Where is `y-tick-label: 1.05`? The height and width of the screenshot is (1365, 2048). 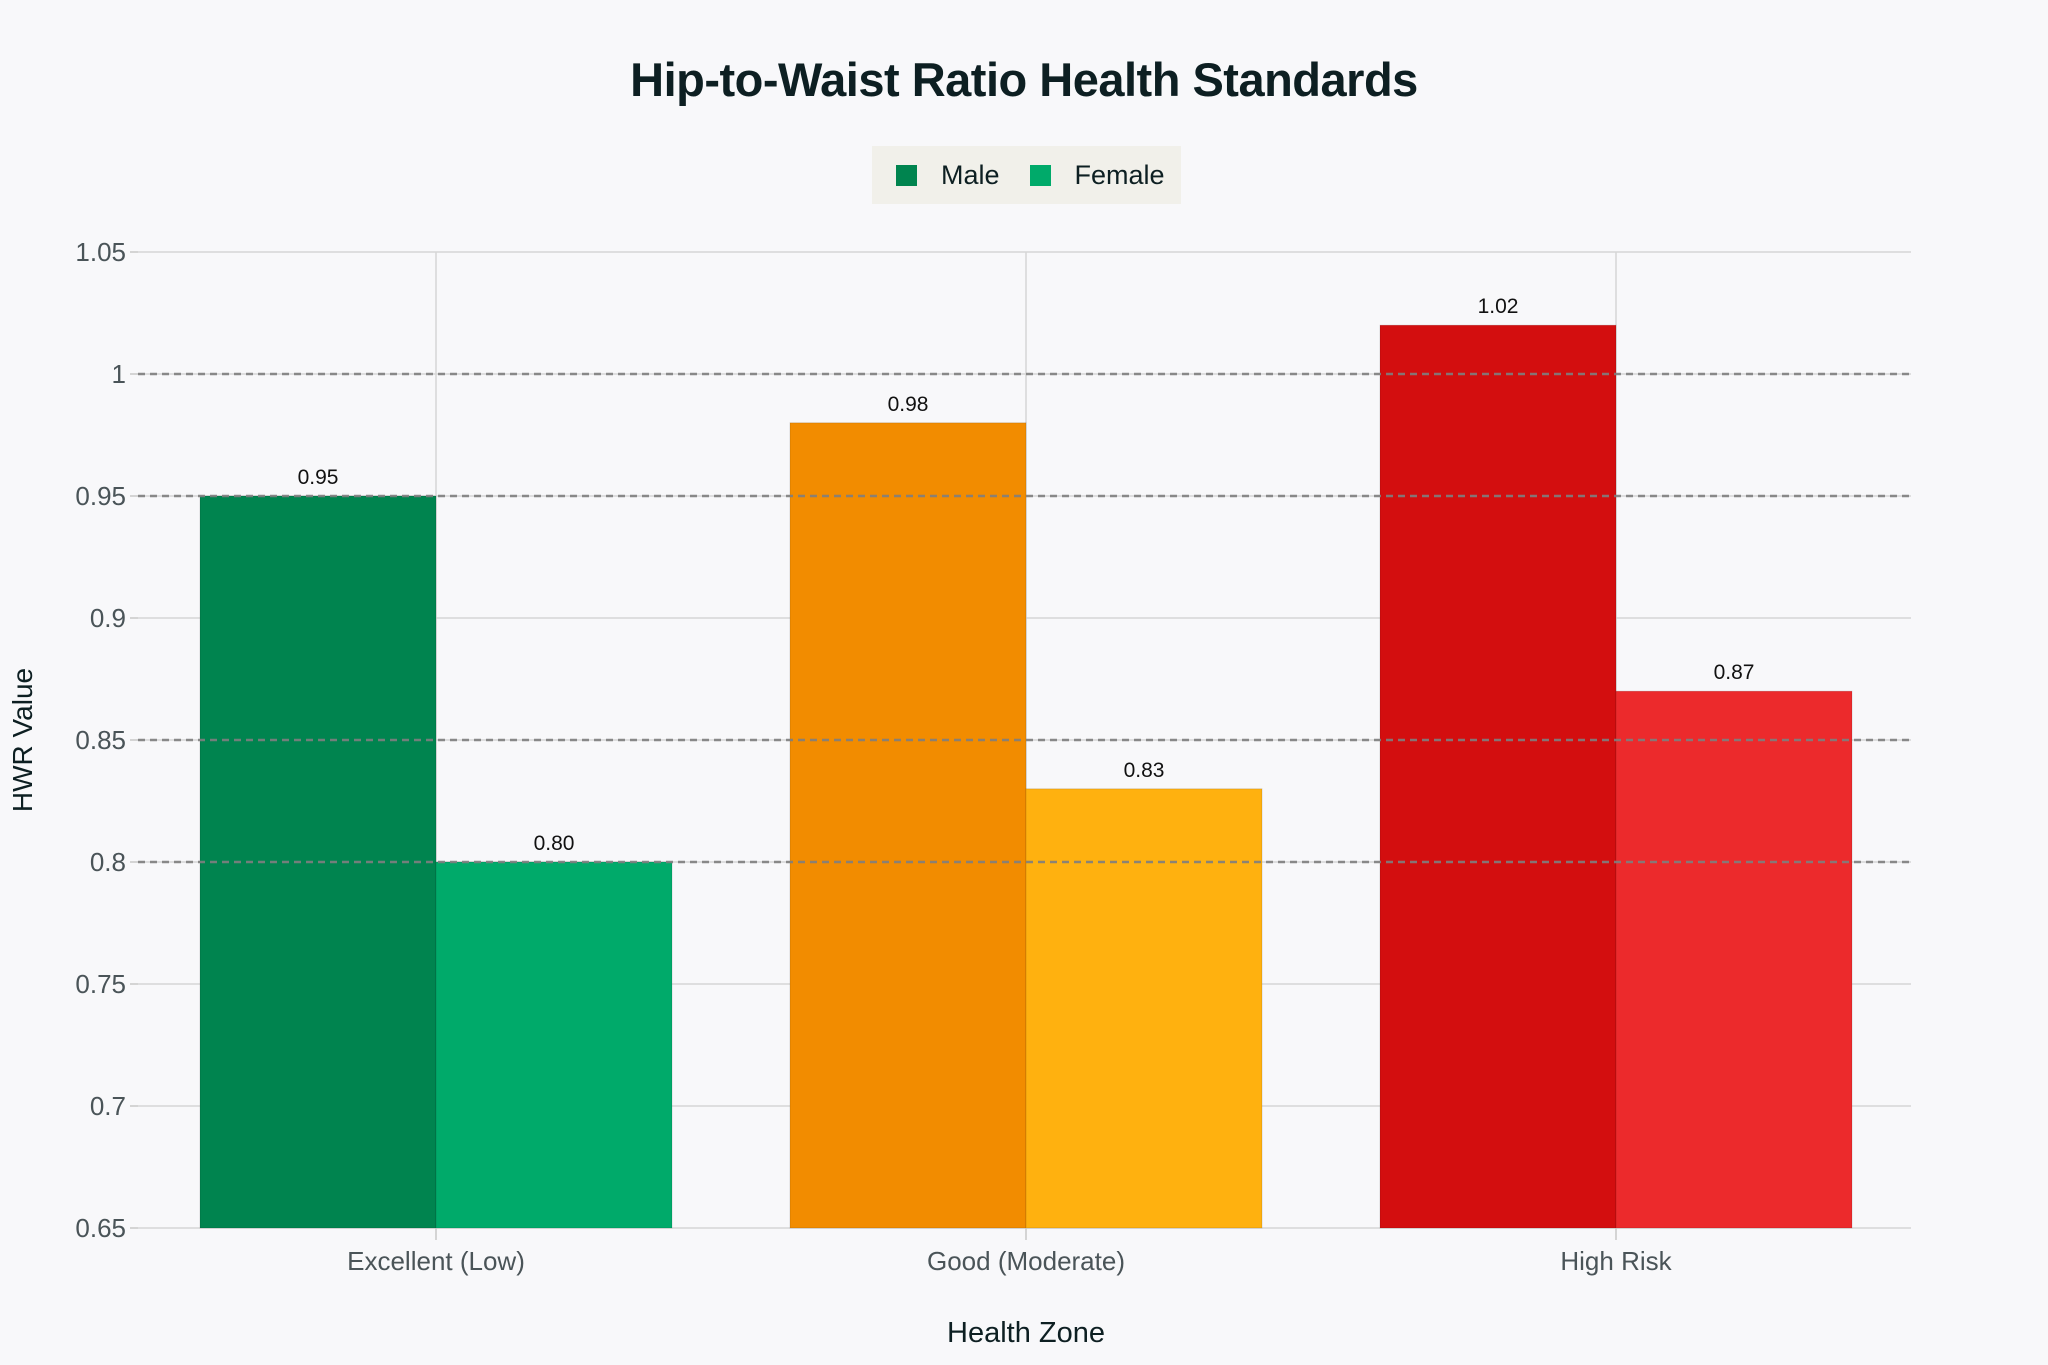 y-tick-label: 1.05 is located at coordinates (100, 252).